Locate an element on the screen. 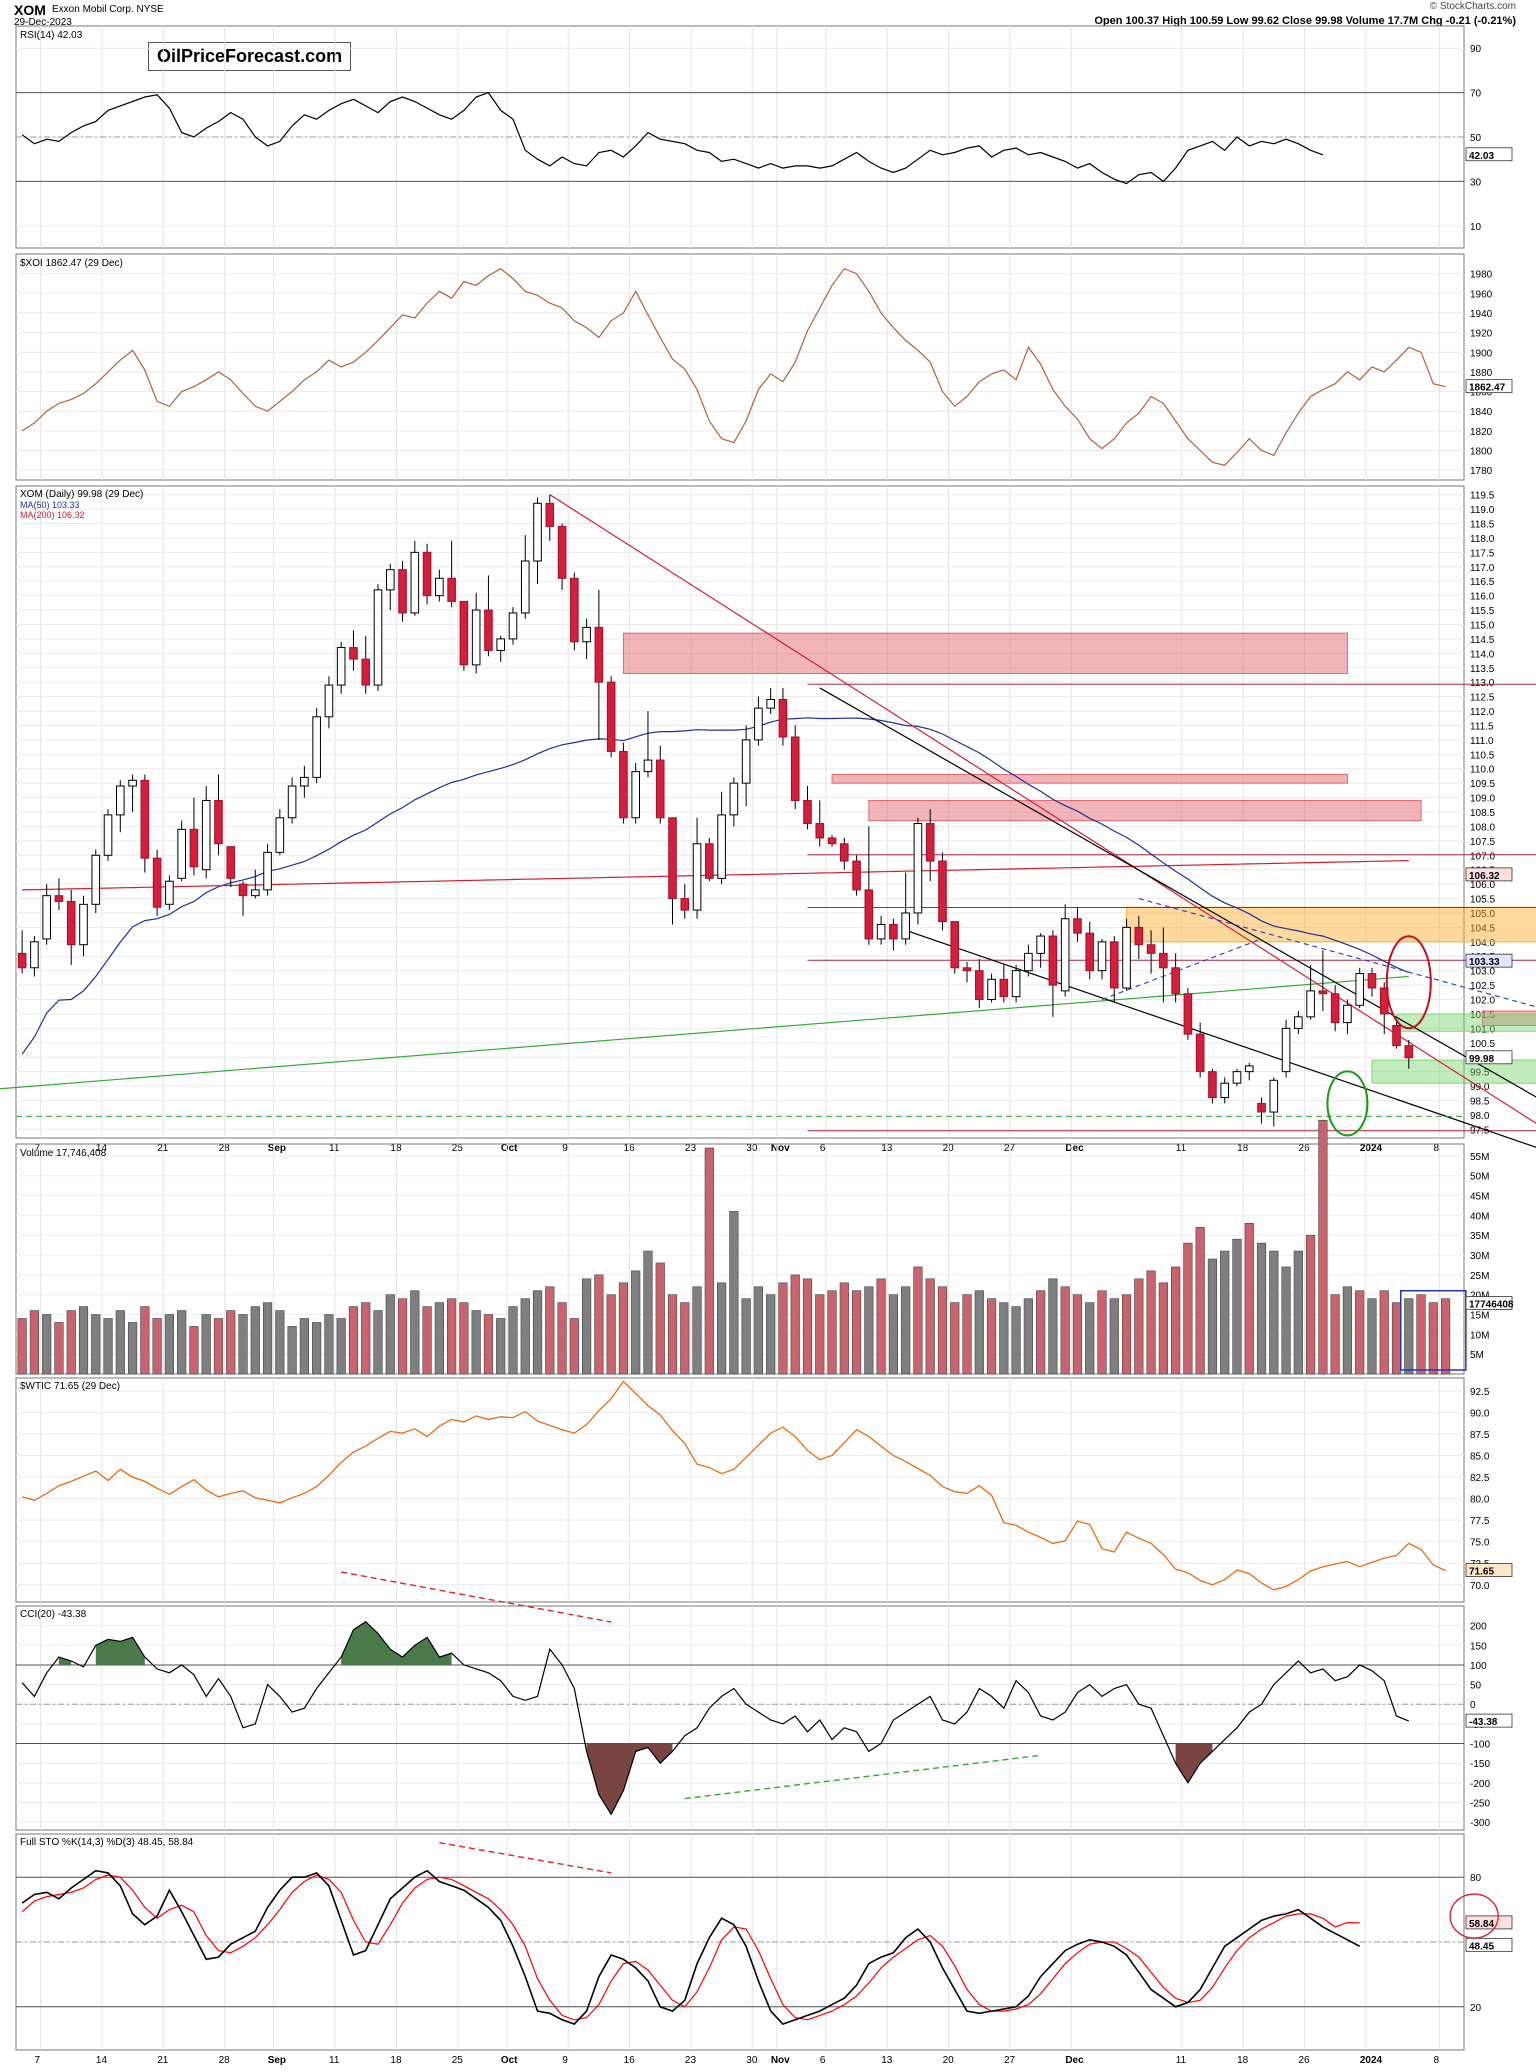  cci-ytick: -250 is located at coordinates (1480, 1803).